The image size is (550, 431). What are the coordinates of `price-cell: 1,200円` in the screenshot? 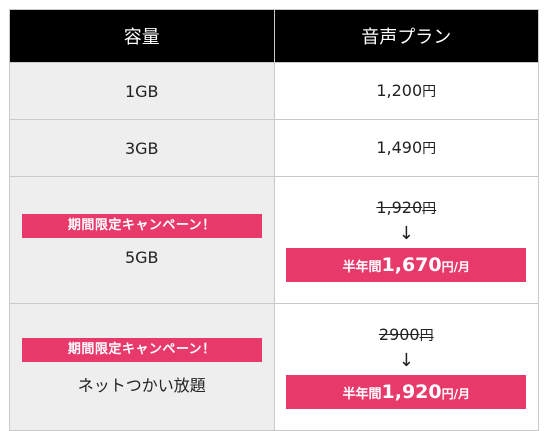 It's located at (406, 91).